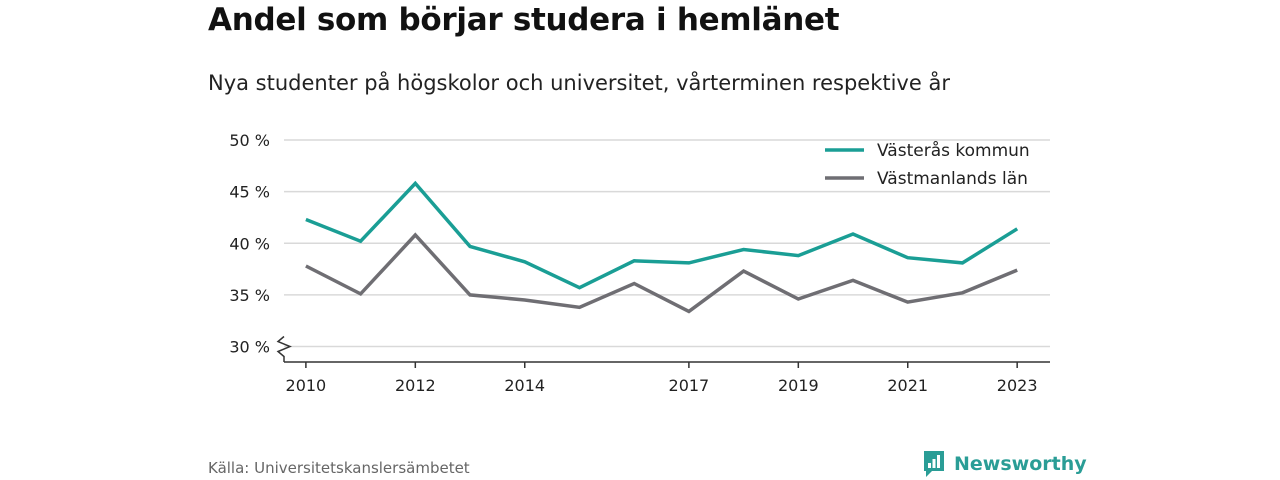 This screenshot has height=480, width=1280. I want to click on chart-title: Andel som börjar studera i hemlänet, so click(524, 20).